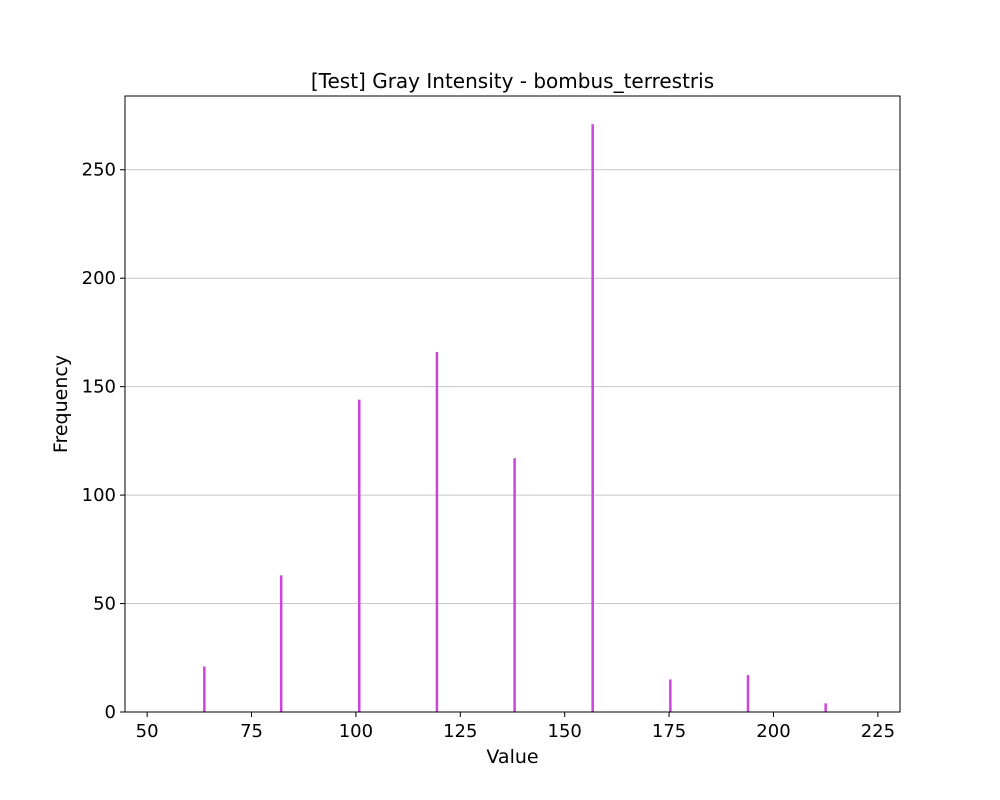 The width and height of the screenshot is (1000, 800). What do you see at coordinates (460, 731) in the screenshot?
I see `x-tick-label: 125` at bounding box center [460, 731].